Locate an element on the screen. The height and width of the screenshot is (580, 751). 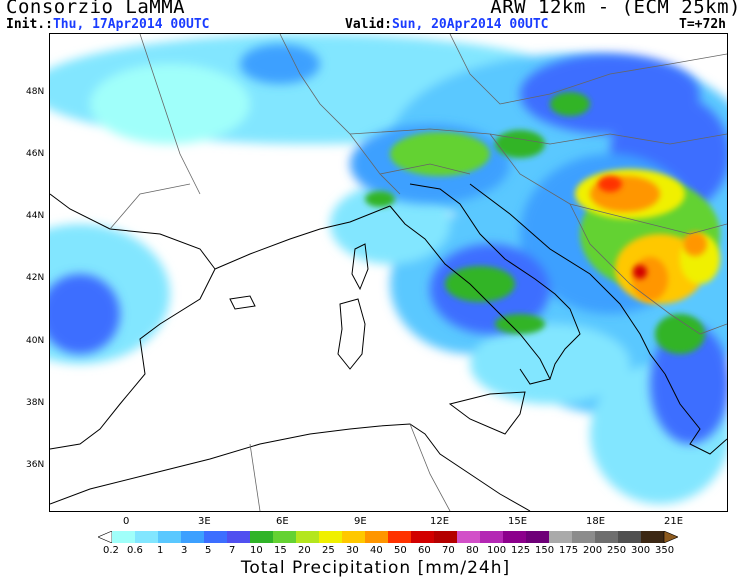
colorbar-tick-label: 200 is located at coordinates (593, 550).